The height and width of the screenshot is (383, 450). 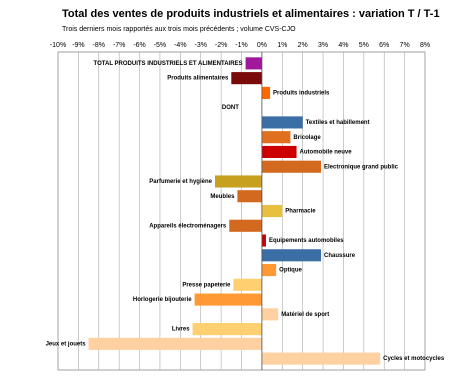 What do you see at coordinates (425, 45) in the screenshot?
I see `x-tick-label: 8%` at bounding box center [425, 45].